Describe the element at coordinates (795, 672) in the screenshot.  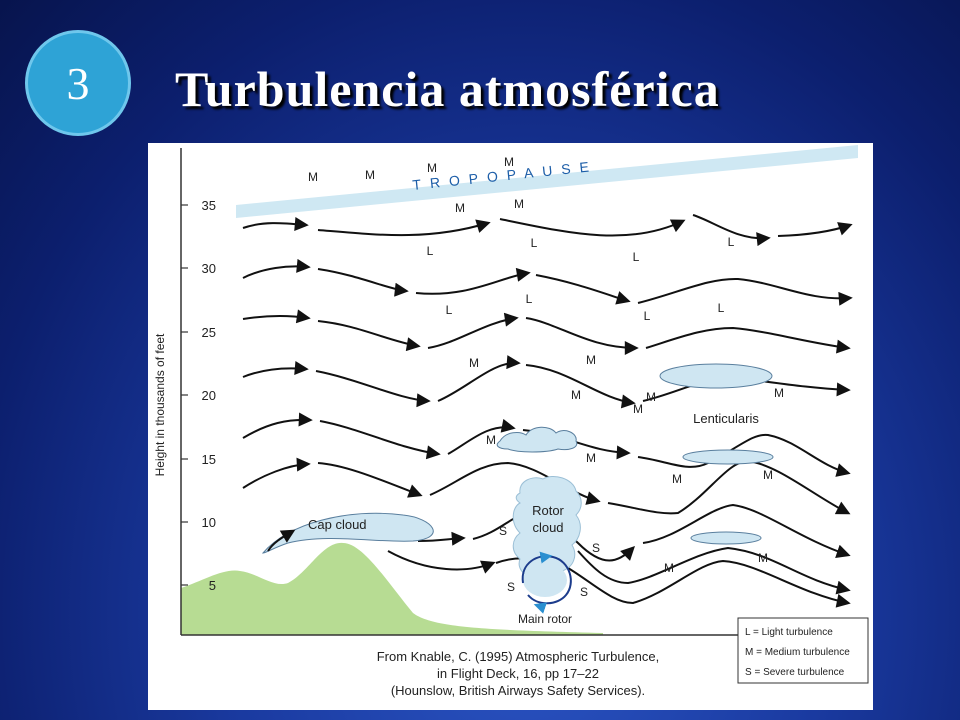
I see `legend-item: S = Severe turbulence` at that location.